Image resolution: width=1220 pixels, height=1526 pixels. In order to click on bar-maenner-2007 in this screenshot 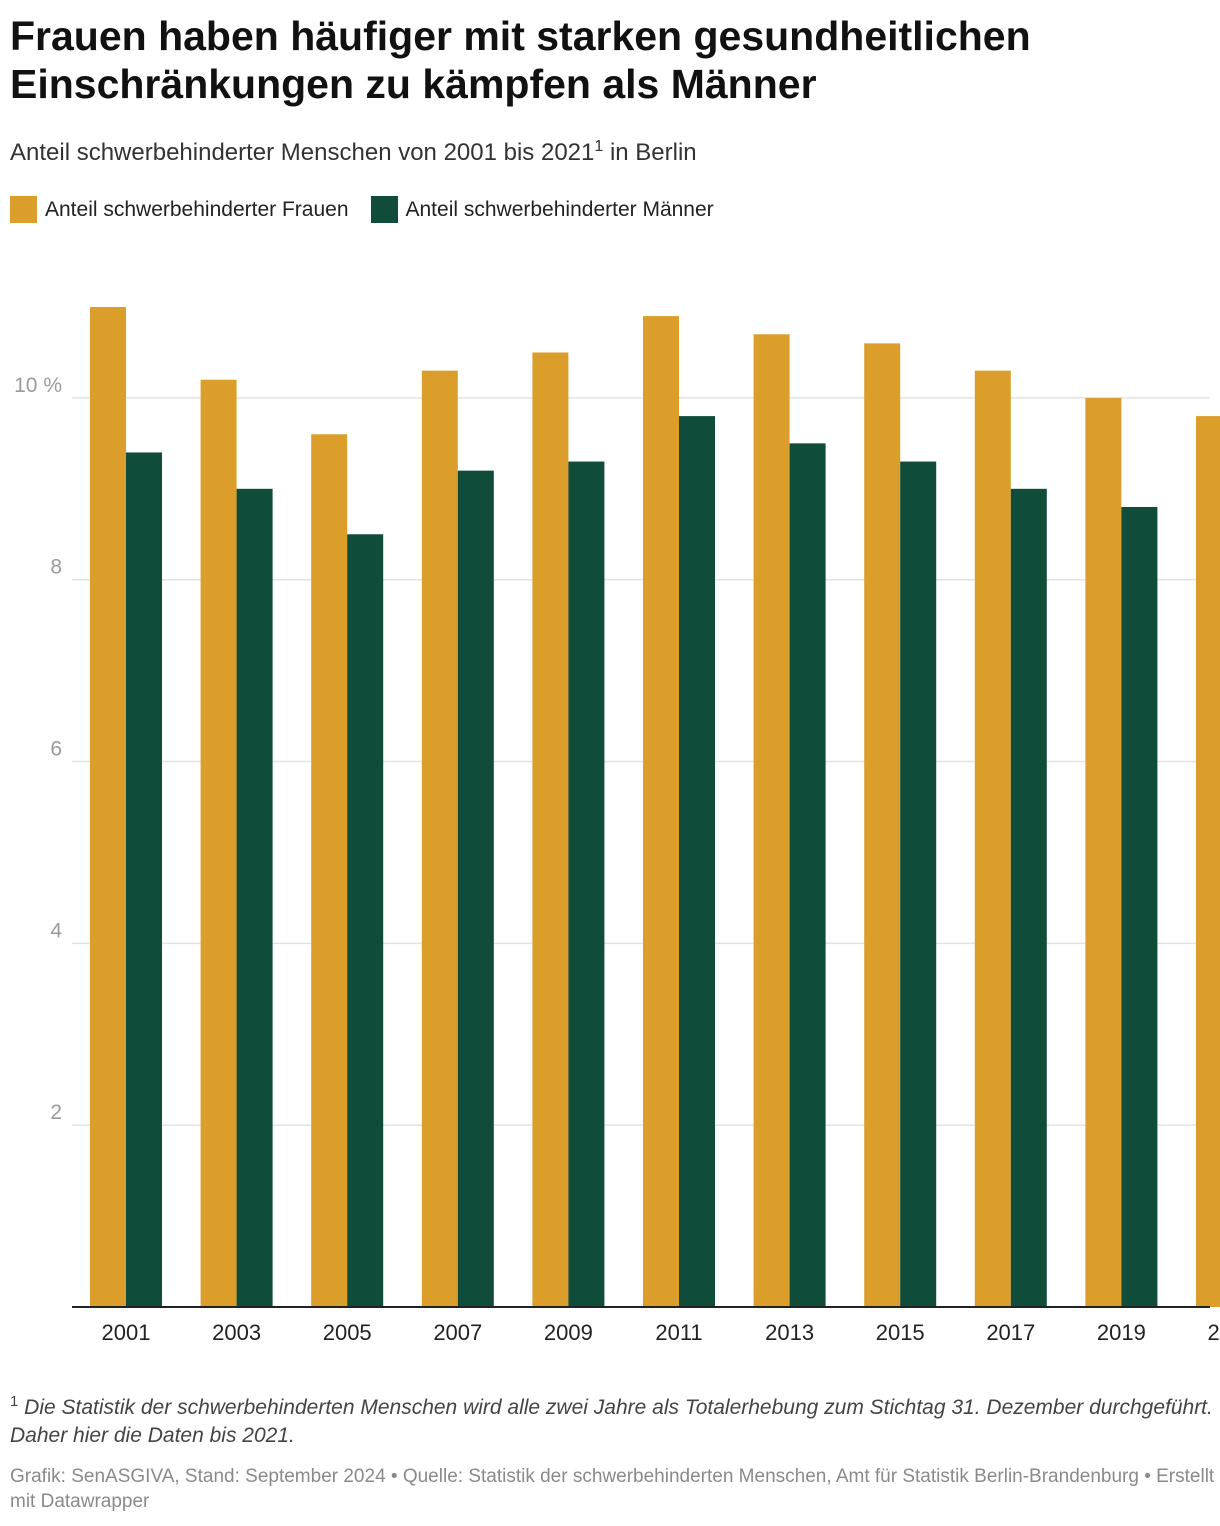, I will do `click(475, 888)`.